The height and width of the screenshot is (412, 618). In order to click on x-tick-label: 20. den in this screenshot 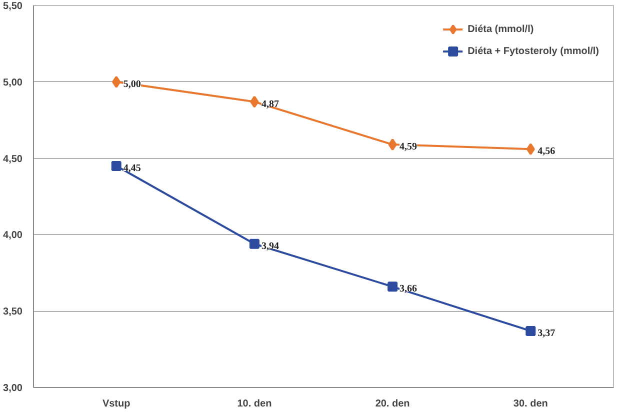, I will do `click(392, 404)`.